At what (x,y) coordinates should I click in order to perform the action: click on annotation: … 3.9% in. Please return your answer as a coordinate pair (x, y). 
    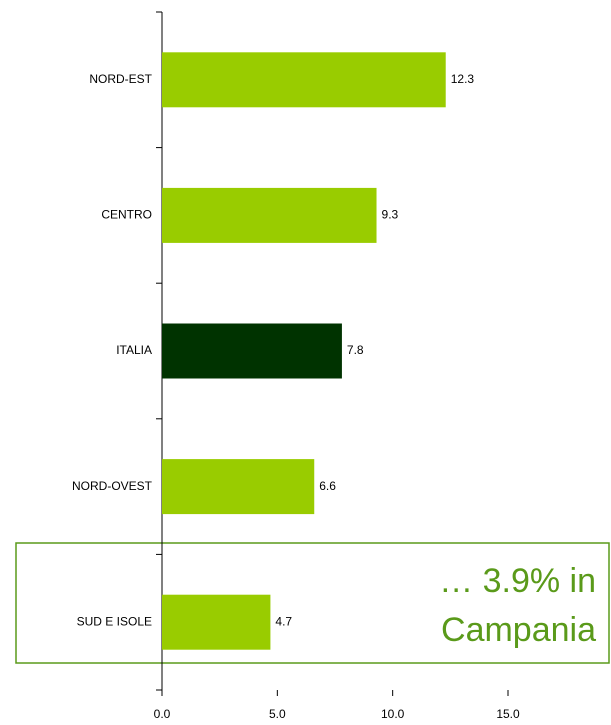
    Looking at the image, I should click on (517, 581).